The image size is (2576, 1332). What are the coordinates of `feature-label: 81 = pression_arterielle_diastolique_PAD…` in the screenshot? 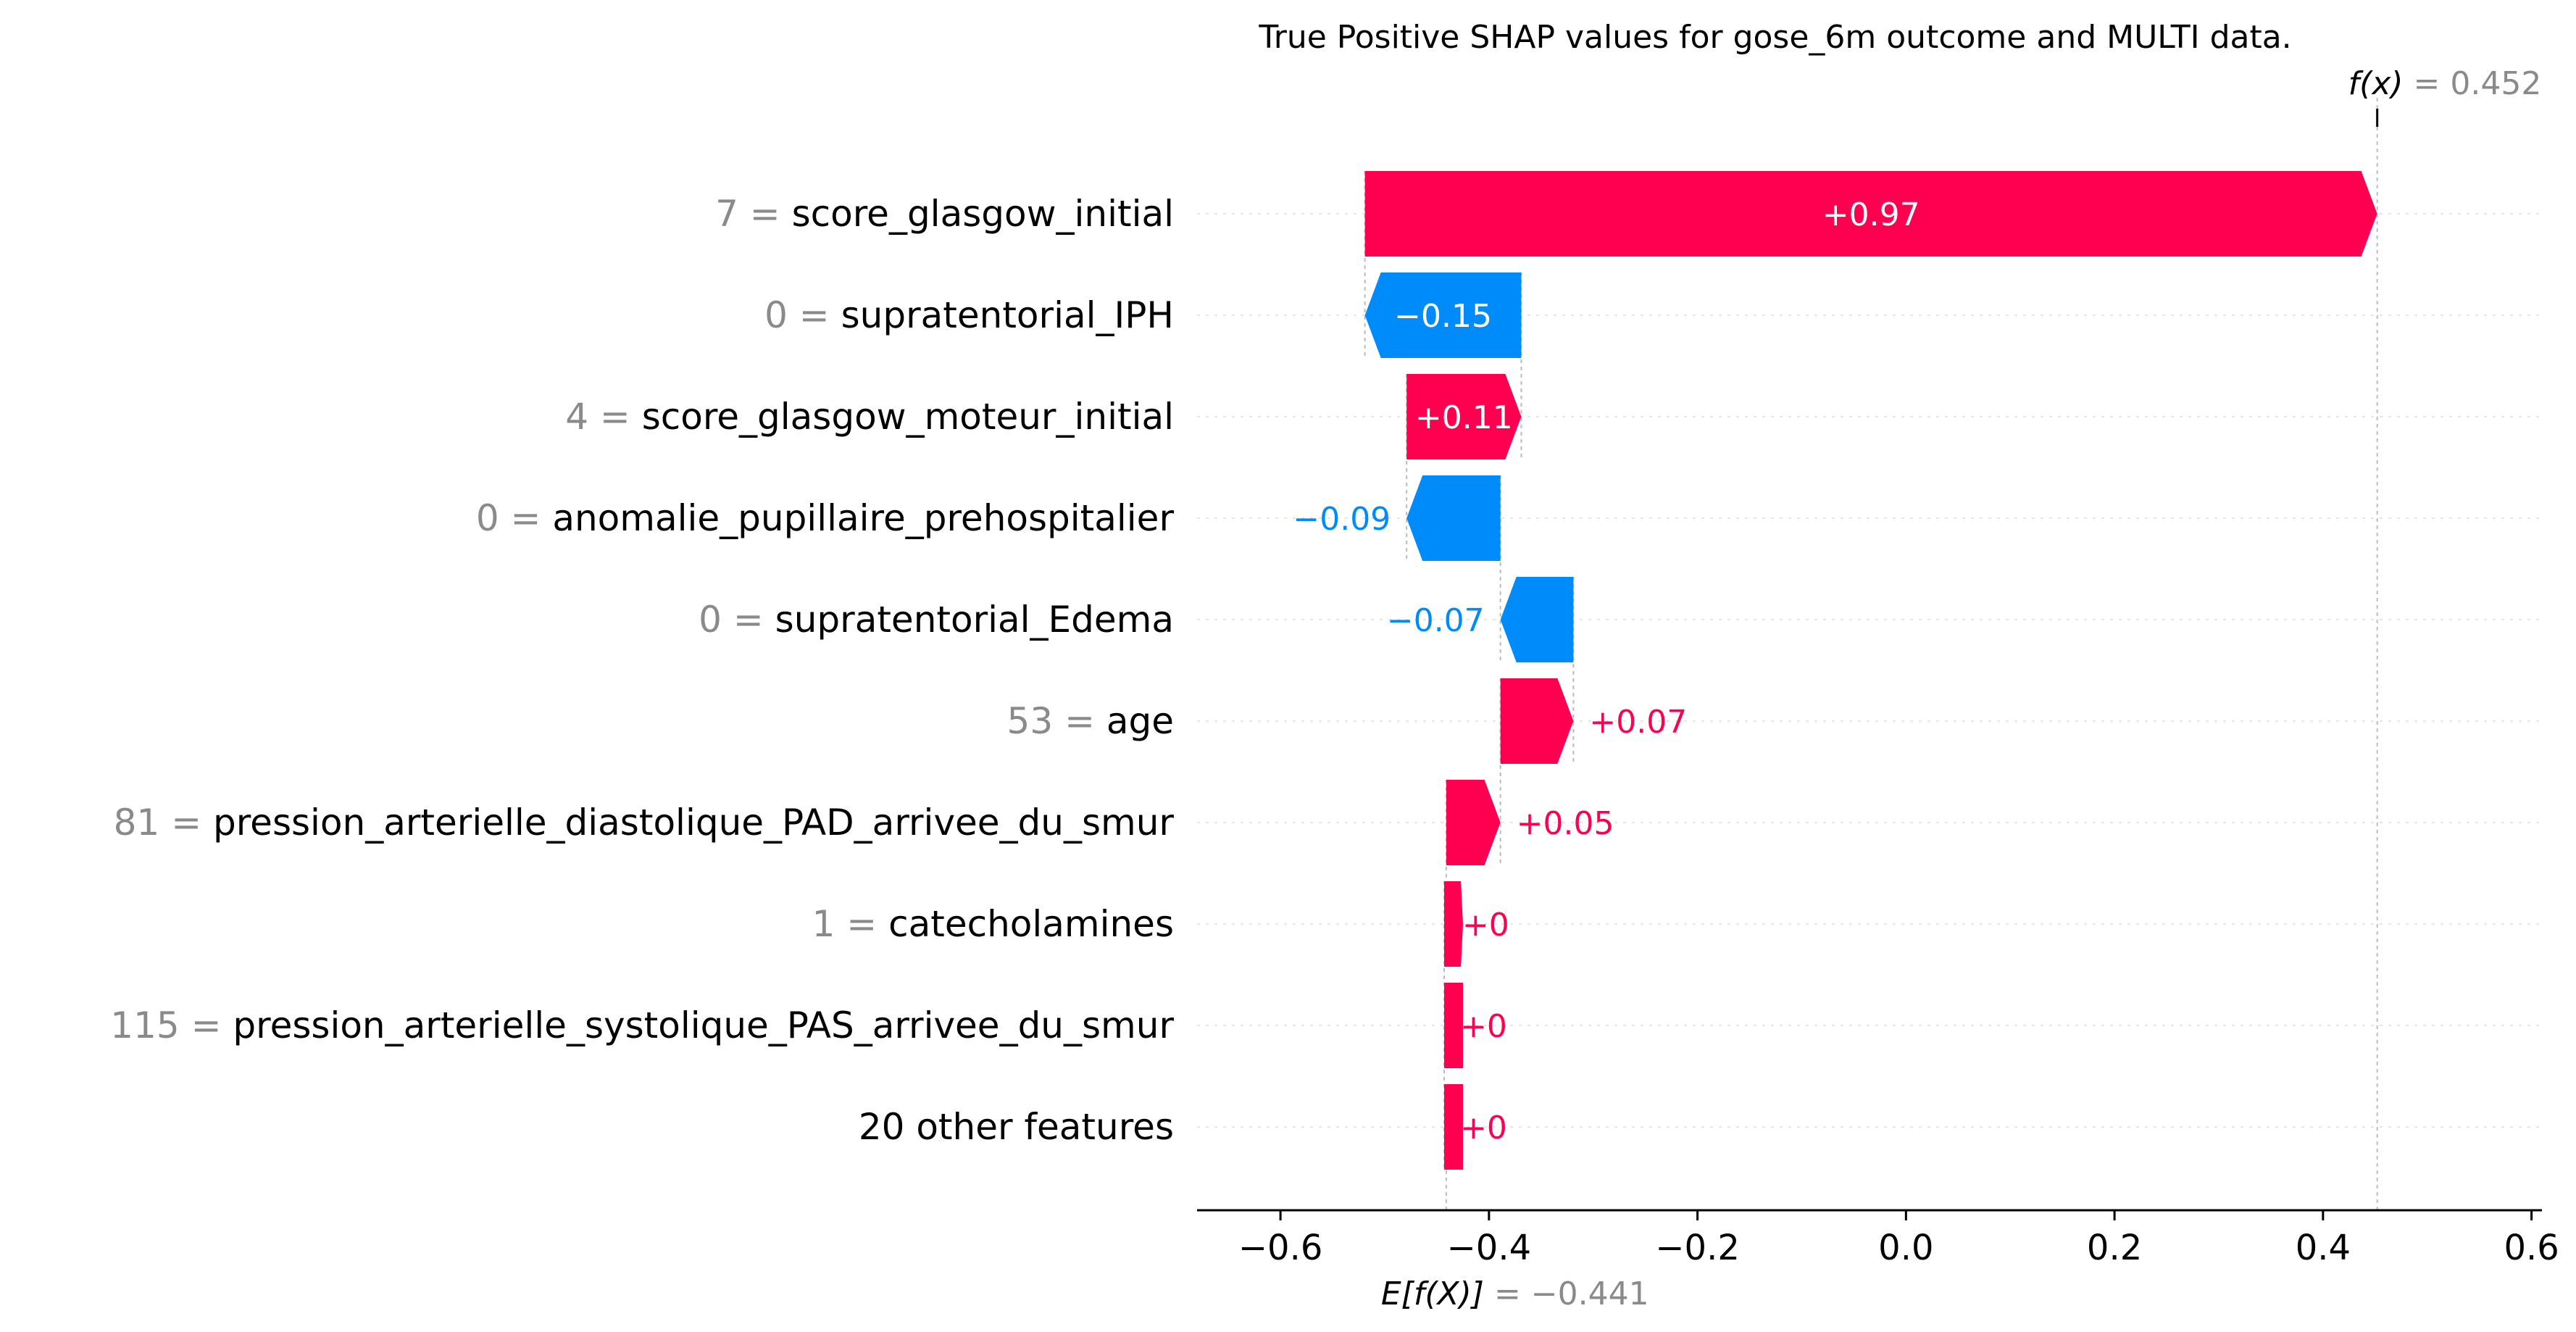 It's located at (644, 823).